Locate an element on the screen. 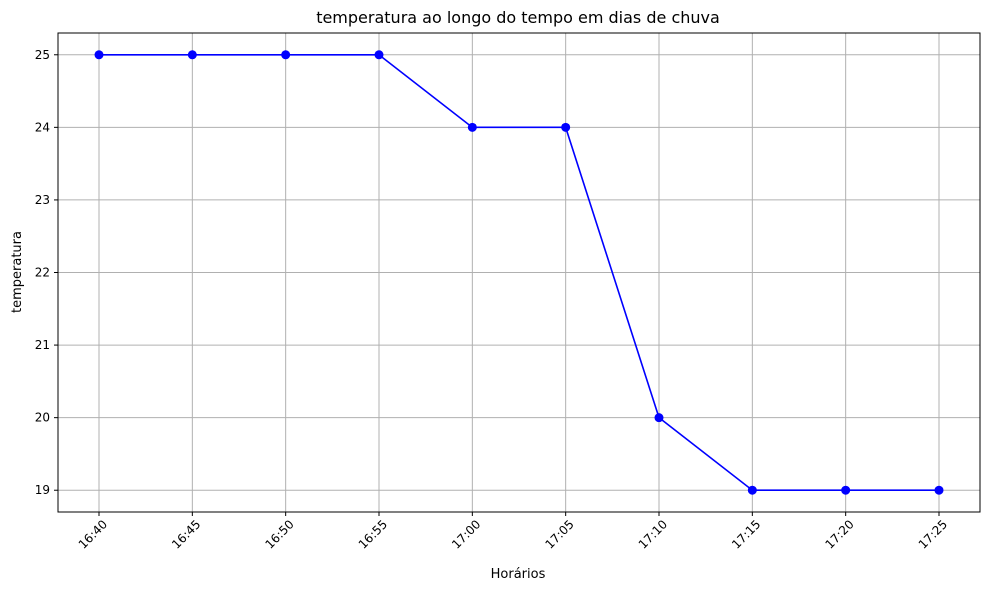  y-tick-label: 22 is located at coordinates (42, 273).